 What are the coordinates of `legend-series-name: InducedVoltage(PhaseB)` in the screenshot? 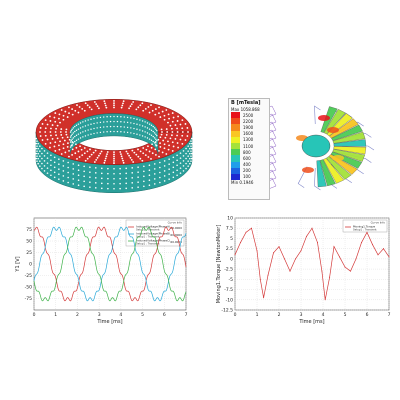 It's located at (153, 234).